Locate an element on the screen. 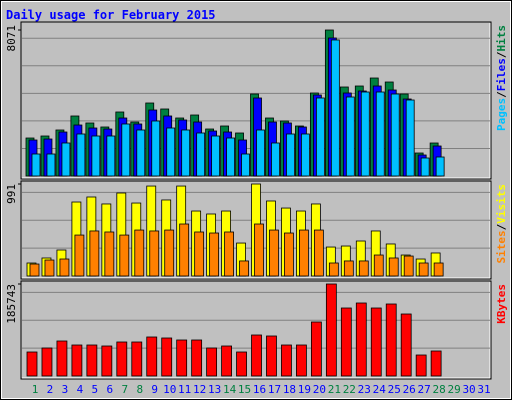 The height and width of the screenshot is (400, 512). x-tick-label: 20 is located at coordinates (319, 389).